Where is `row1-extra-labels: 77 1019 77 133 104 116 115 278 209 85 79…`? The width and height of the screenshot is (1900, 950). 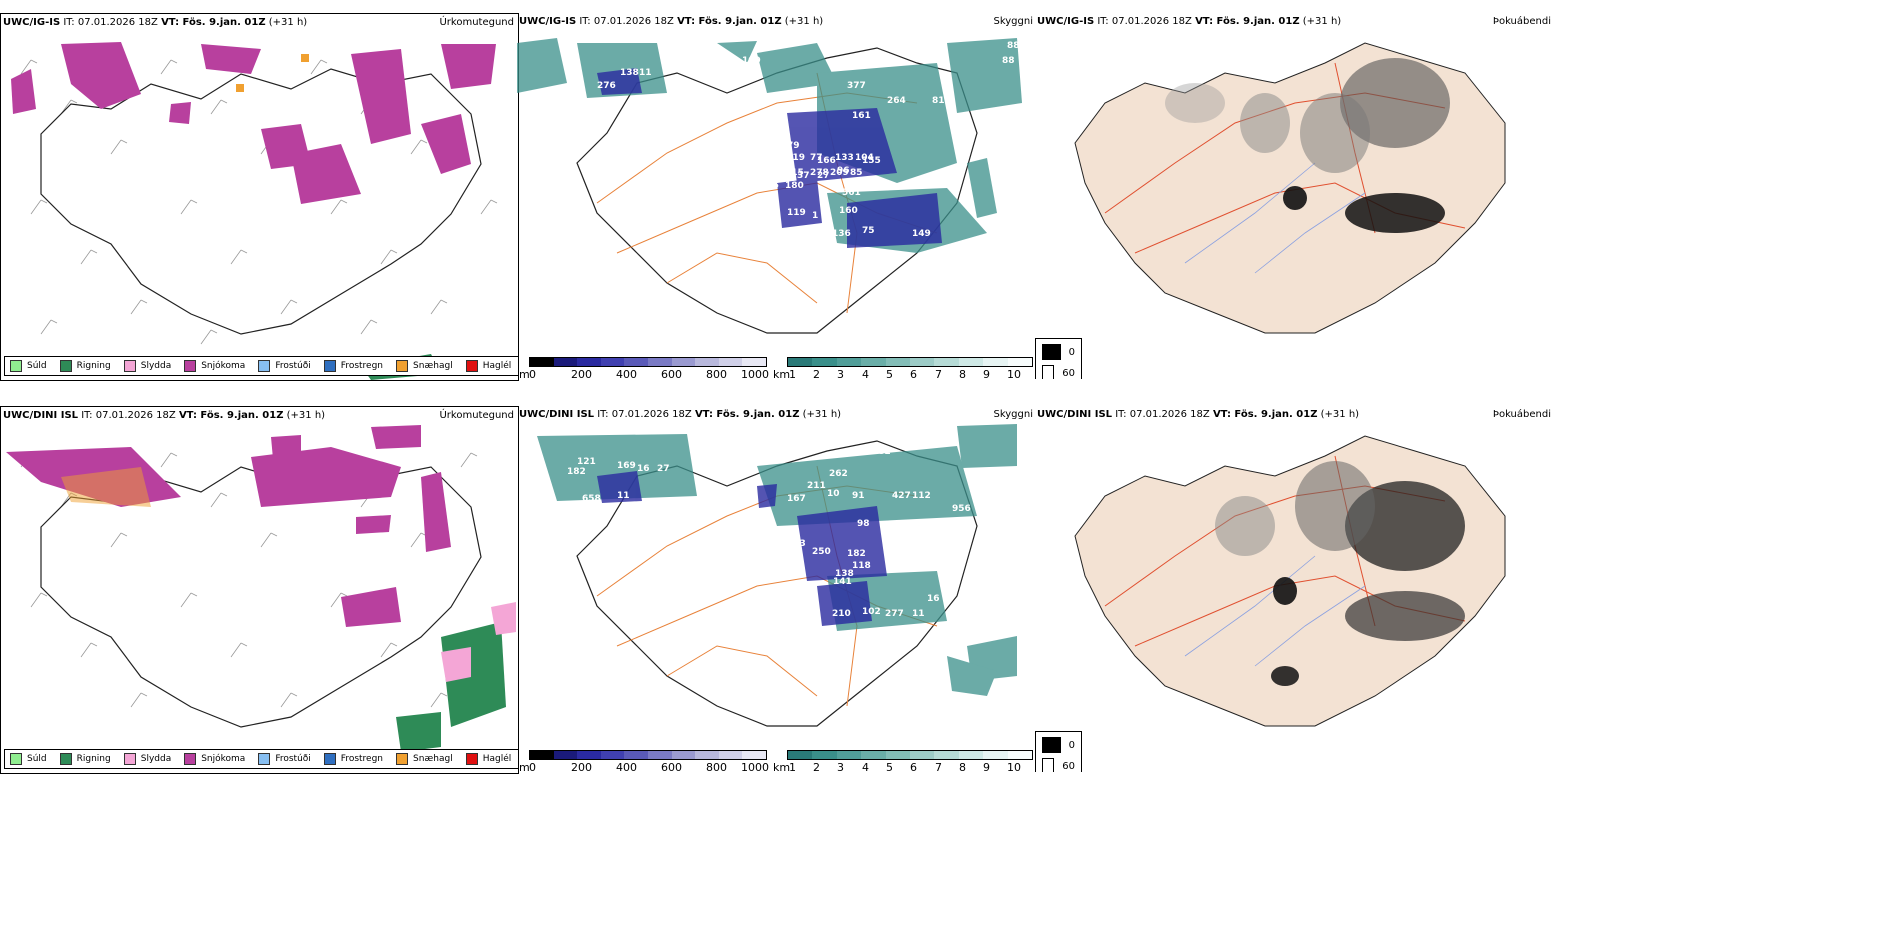 row1-extra-labels: 77 1019 77 133 104 116 115 278 209 85 79… is located at coordinates (817, 171).